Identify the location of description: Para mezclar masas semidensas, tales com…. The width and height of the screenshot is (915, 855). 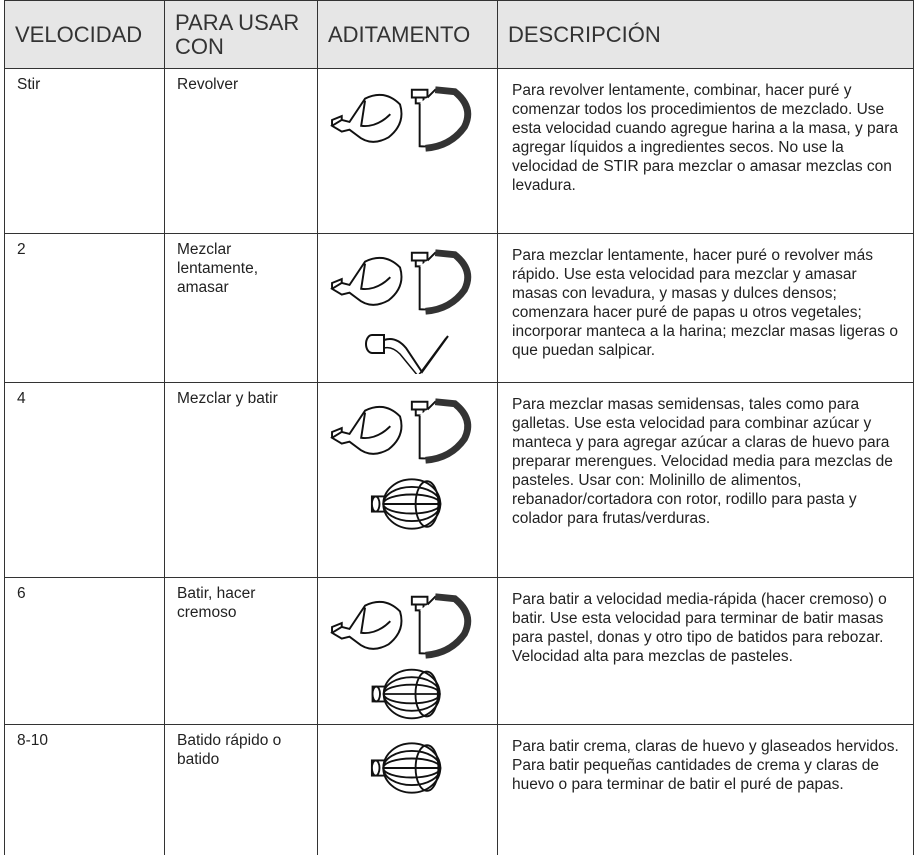
(705, 480).